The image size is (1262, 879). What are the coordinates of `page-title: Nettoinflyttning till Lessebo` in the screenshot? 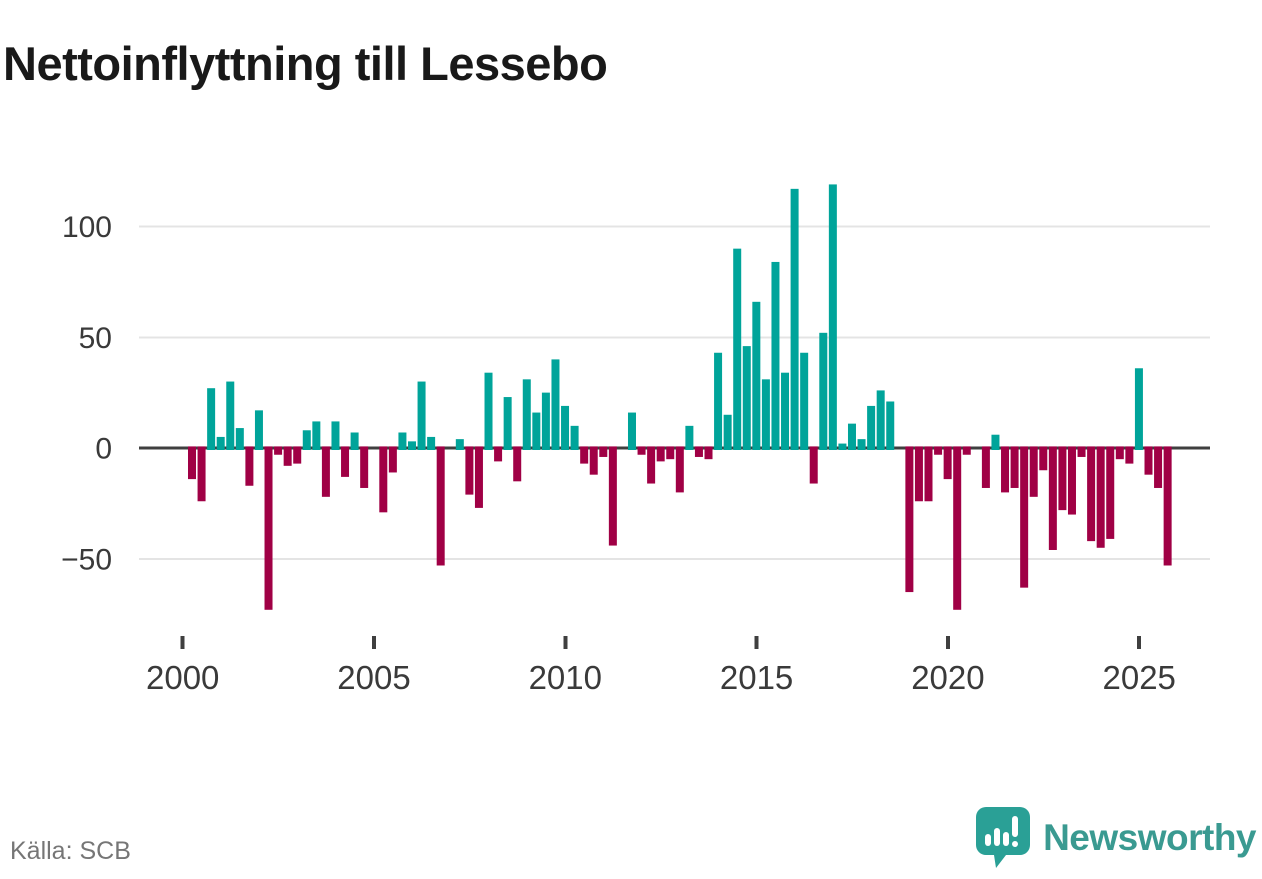 It's located at (305, 64).